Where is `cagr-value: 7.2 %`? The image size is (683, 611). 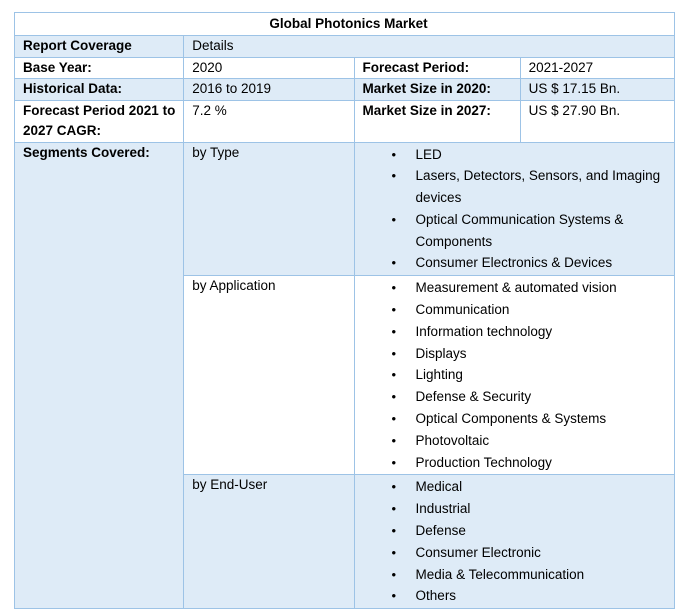 cagr-value: 7.2 % is located at coordinates (269, 121).